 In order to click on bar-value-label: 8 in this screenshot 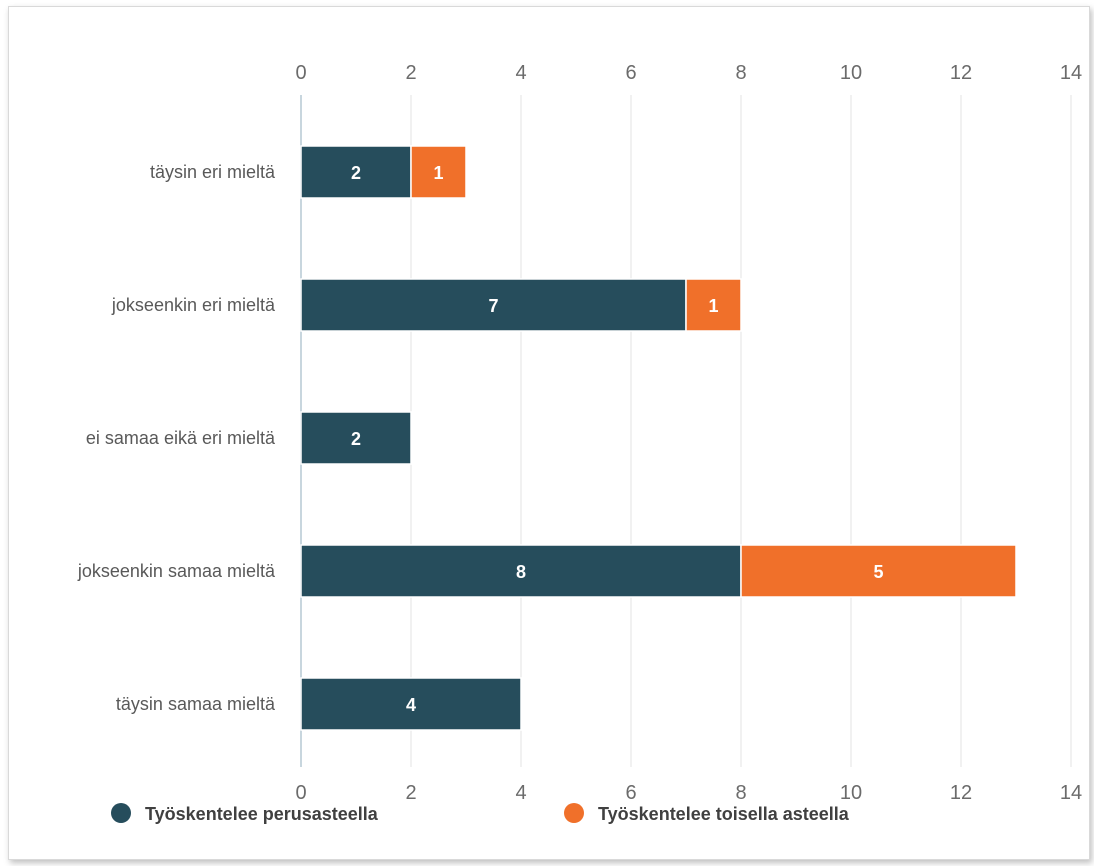, I will do `click(521, 572)`.